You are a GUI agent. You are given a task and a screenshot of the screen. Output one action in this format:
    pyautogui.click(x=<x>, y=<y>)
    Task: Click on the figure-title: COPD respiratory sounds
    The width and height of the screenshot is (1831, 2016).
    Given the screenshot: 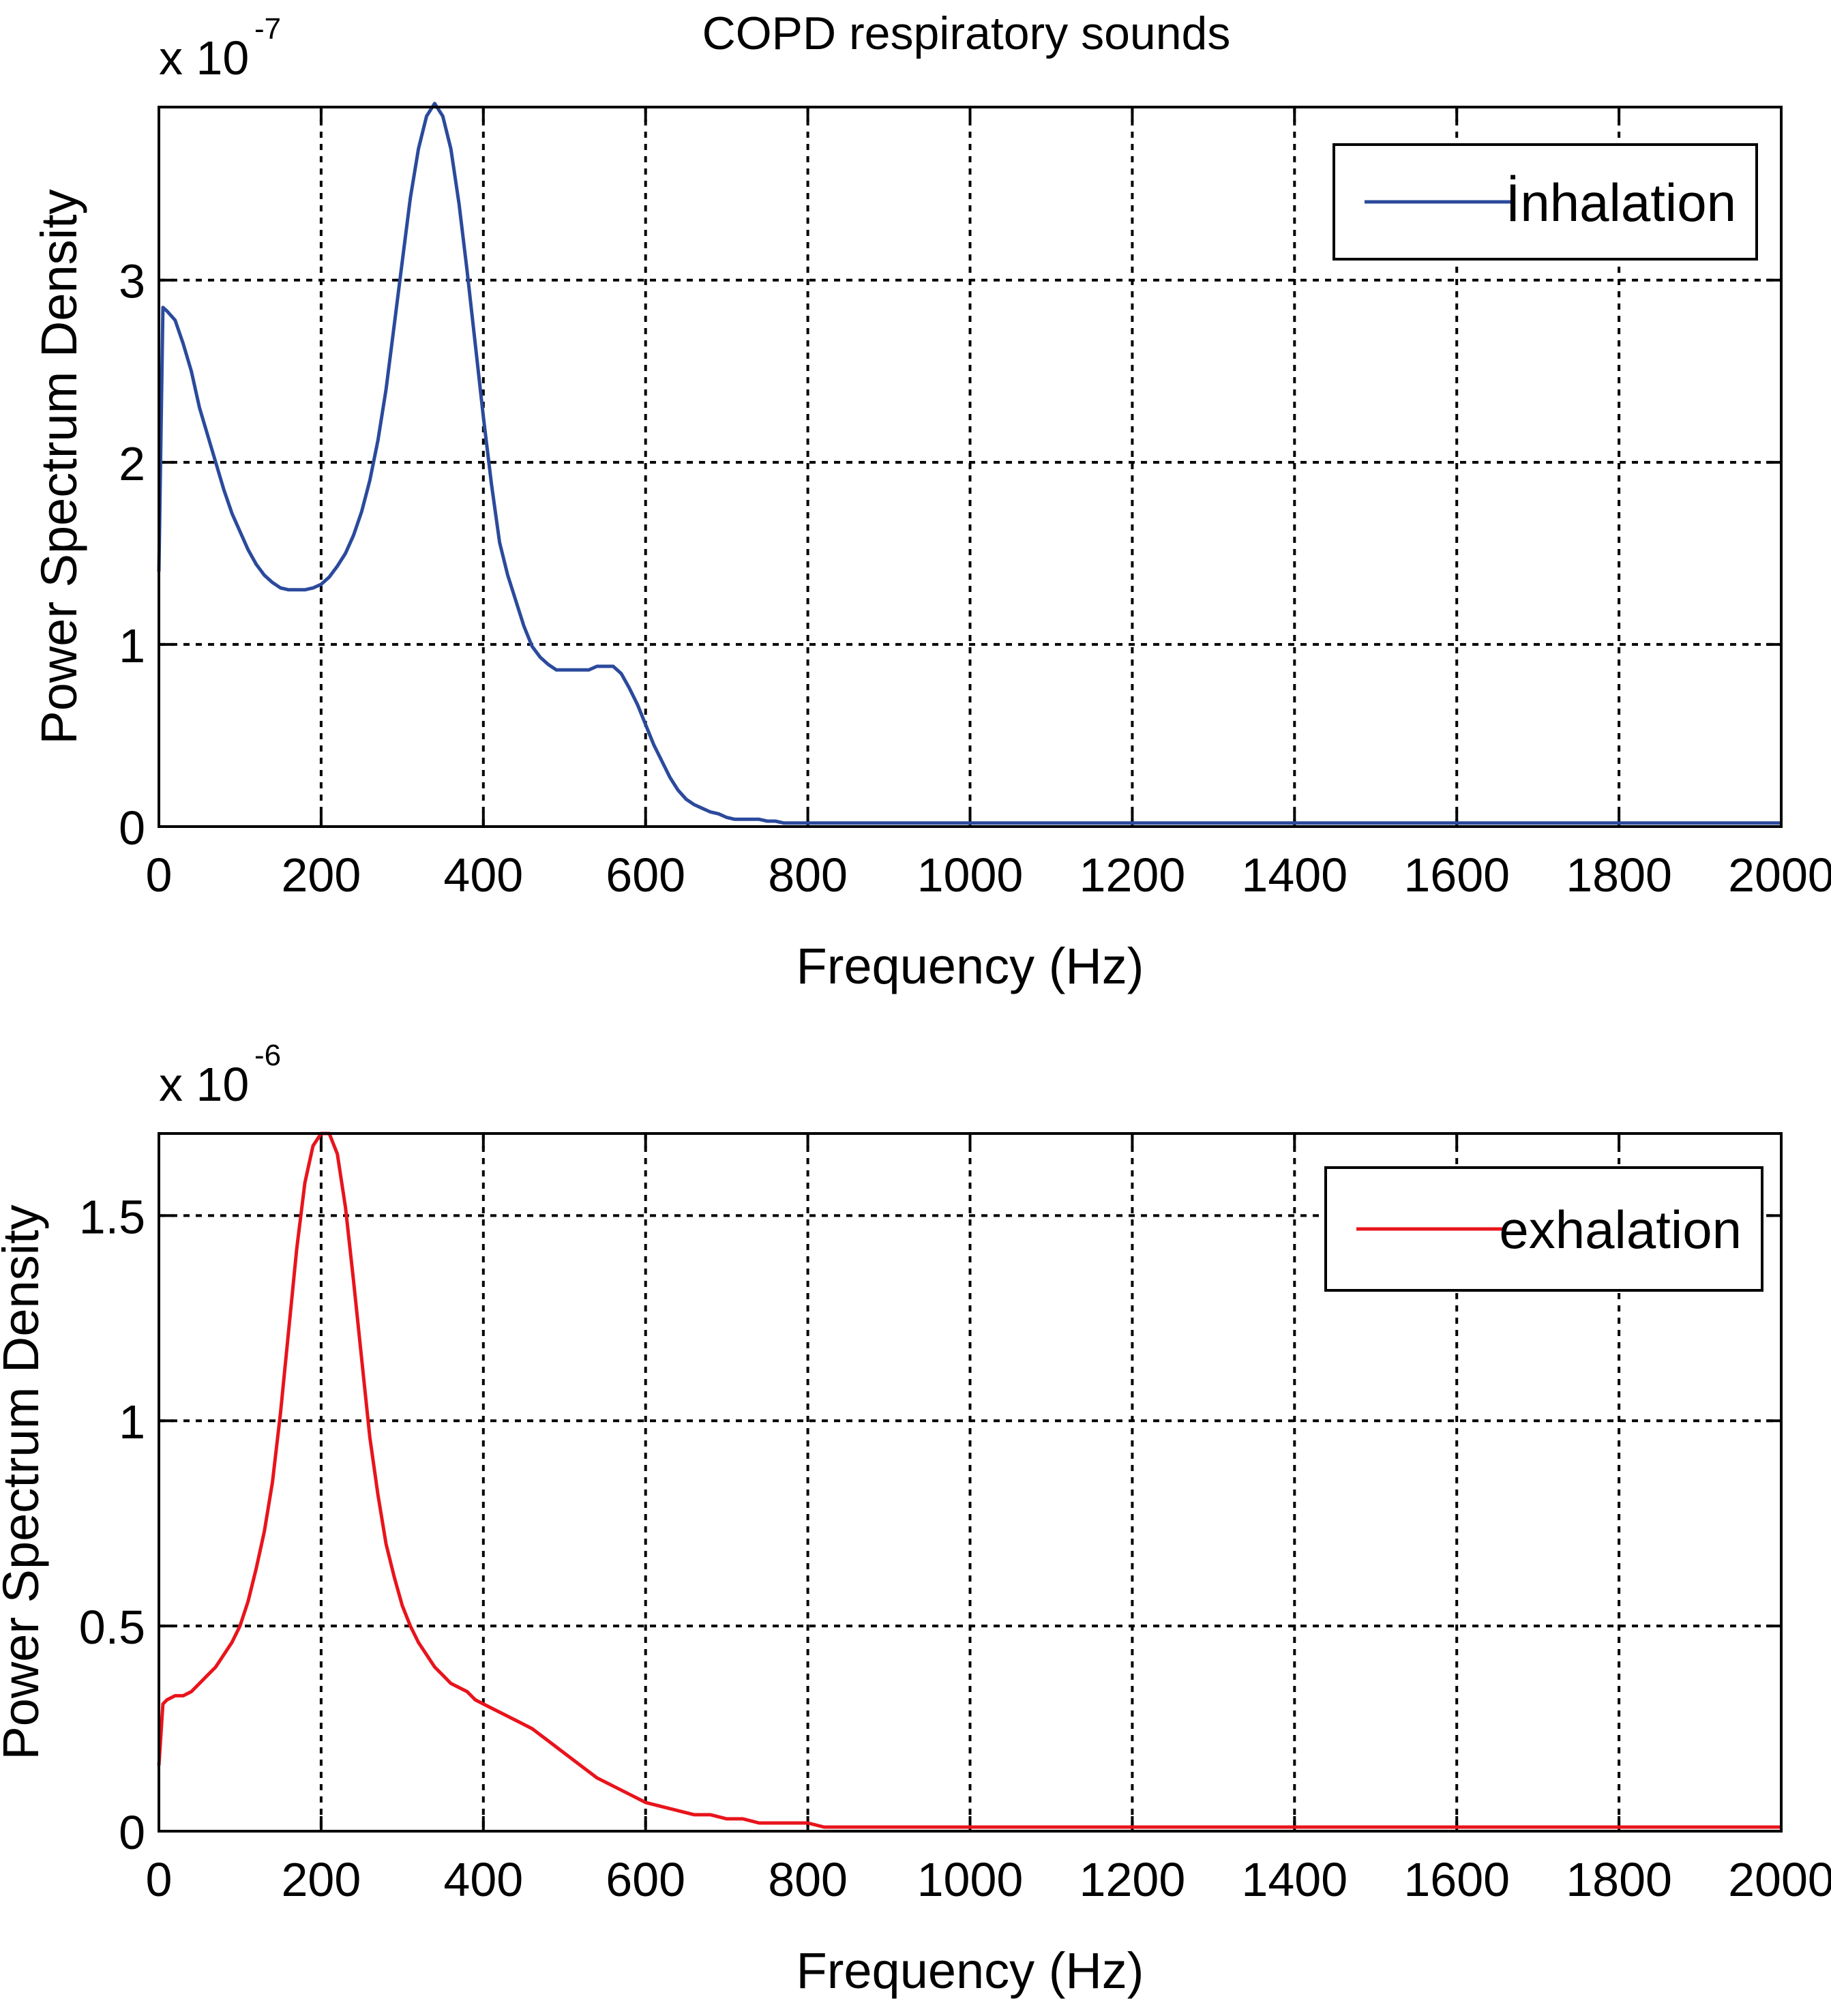 What is the action you would take?
    pyautogui.click(x=966, y=33)
    